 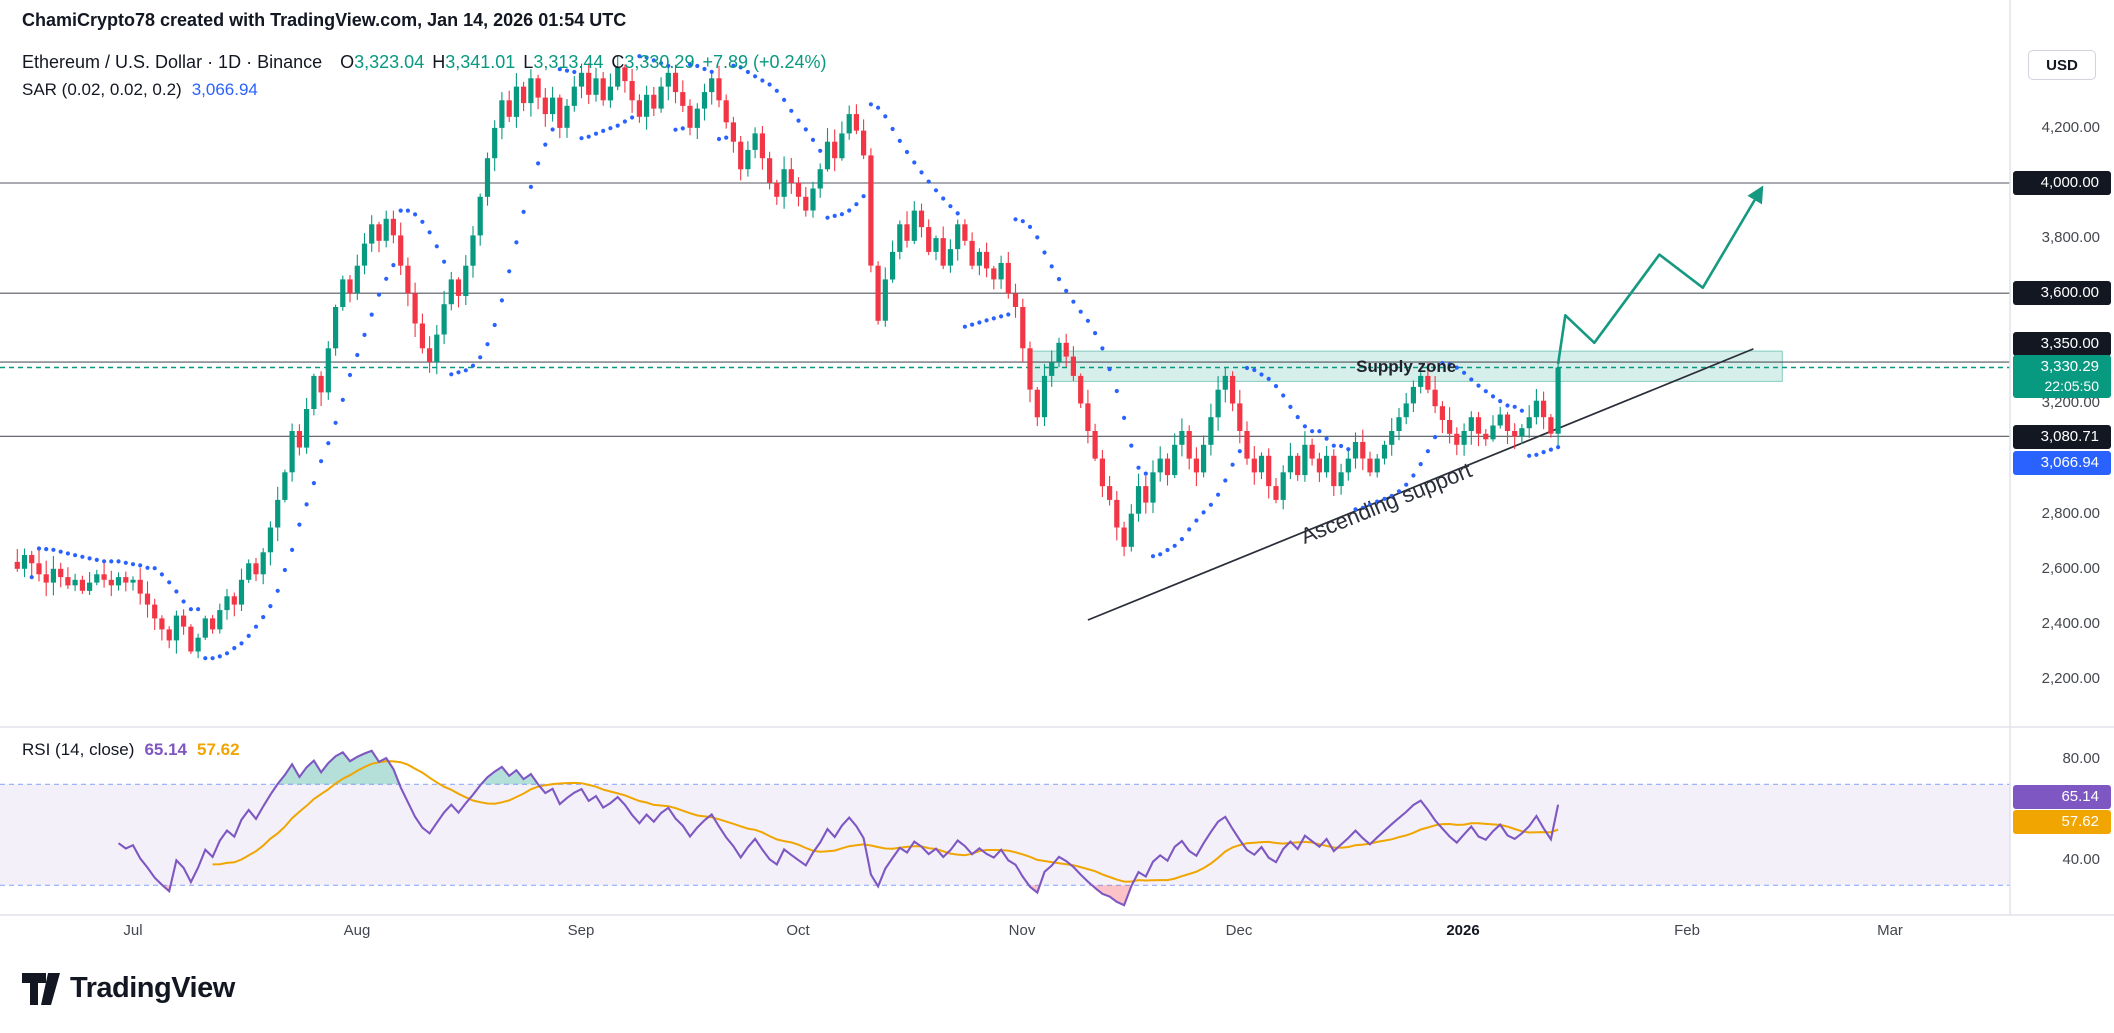 I want to click on rsi-label-badge: 65.14, so click(x=2062, y=797).